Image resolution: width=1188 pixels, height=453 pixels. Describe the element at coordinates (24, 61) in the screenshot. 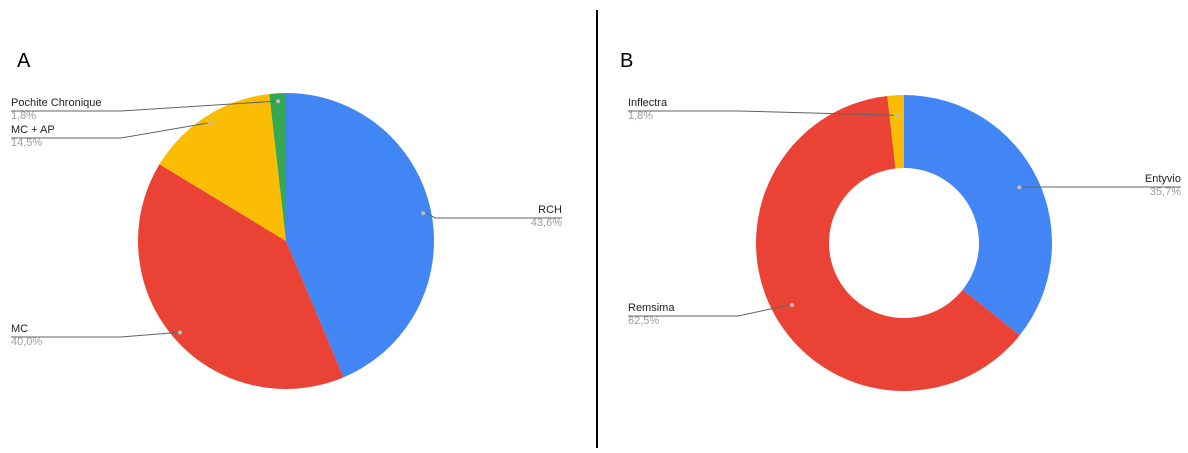

I see `panel-label-a: A` at that location.